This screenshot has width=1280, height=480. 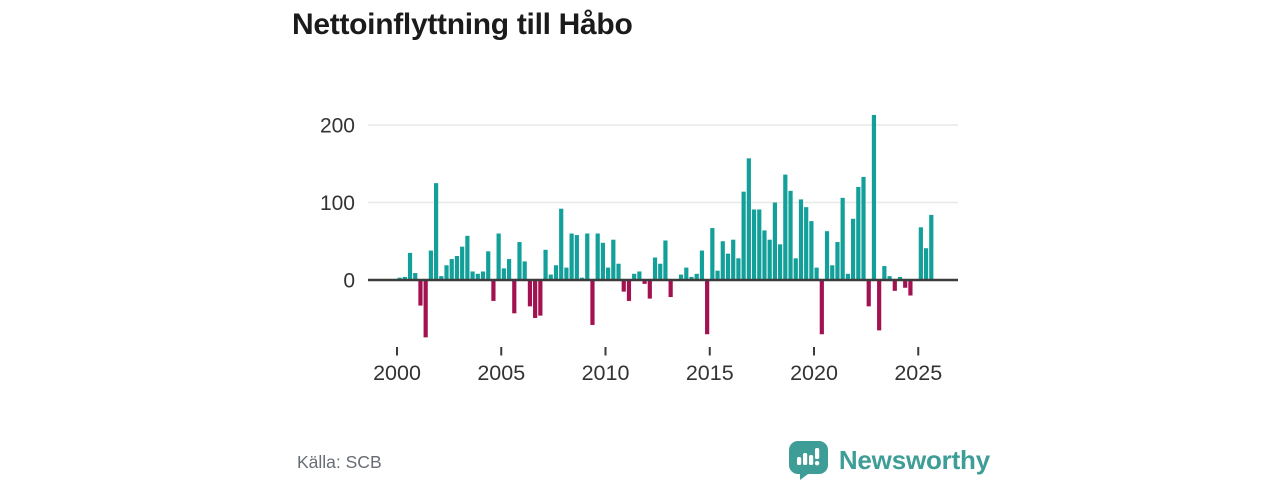 I want to click on chart-title: Nettoinflyttning till Håbo, so click(x=462, y=24).